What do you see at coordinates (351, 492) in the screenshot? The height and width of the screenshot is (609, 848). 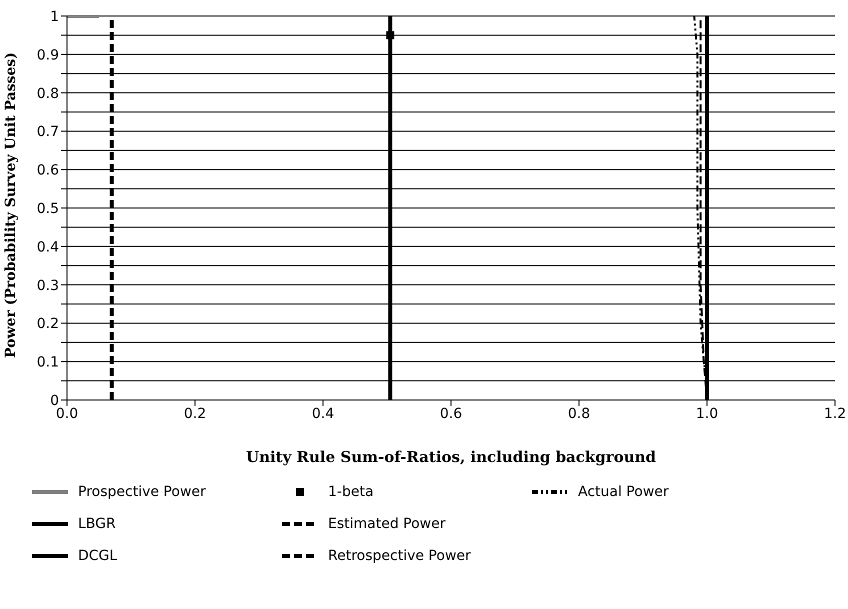 I see `legend-label: 1-beta` at bounding box center [351, 492].